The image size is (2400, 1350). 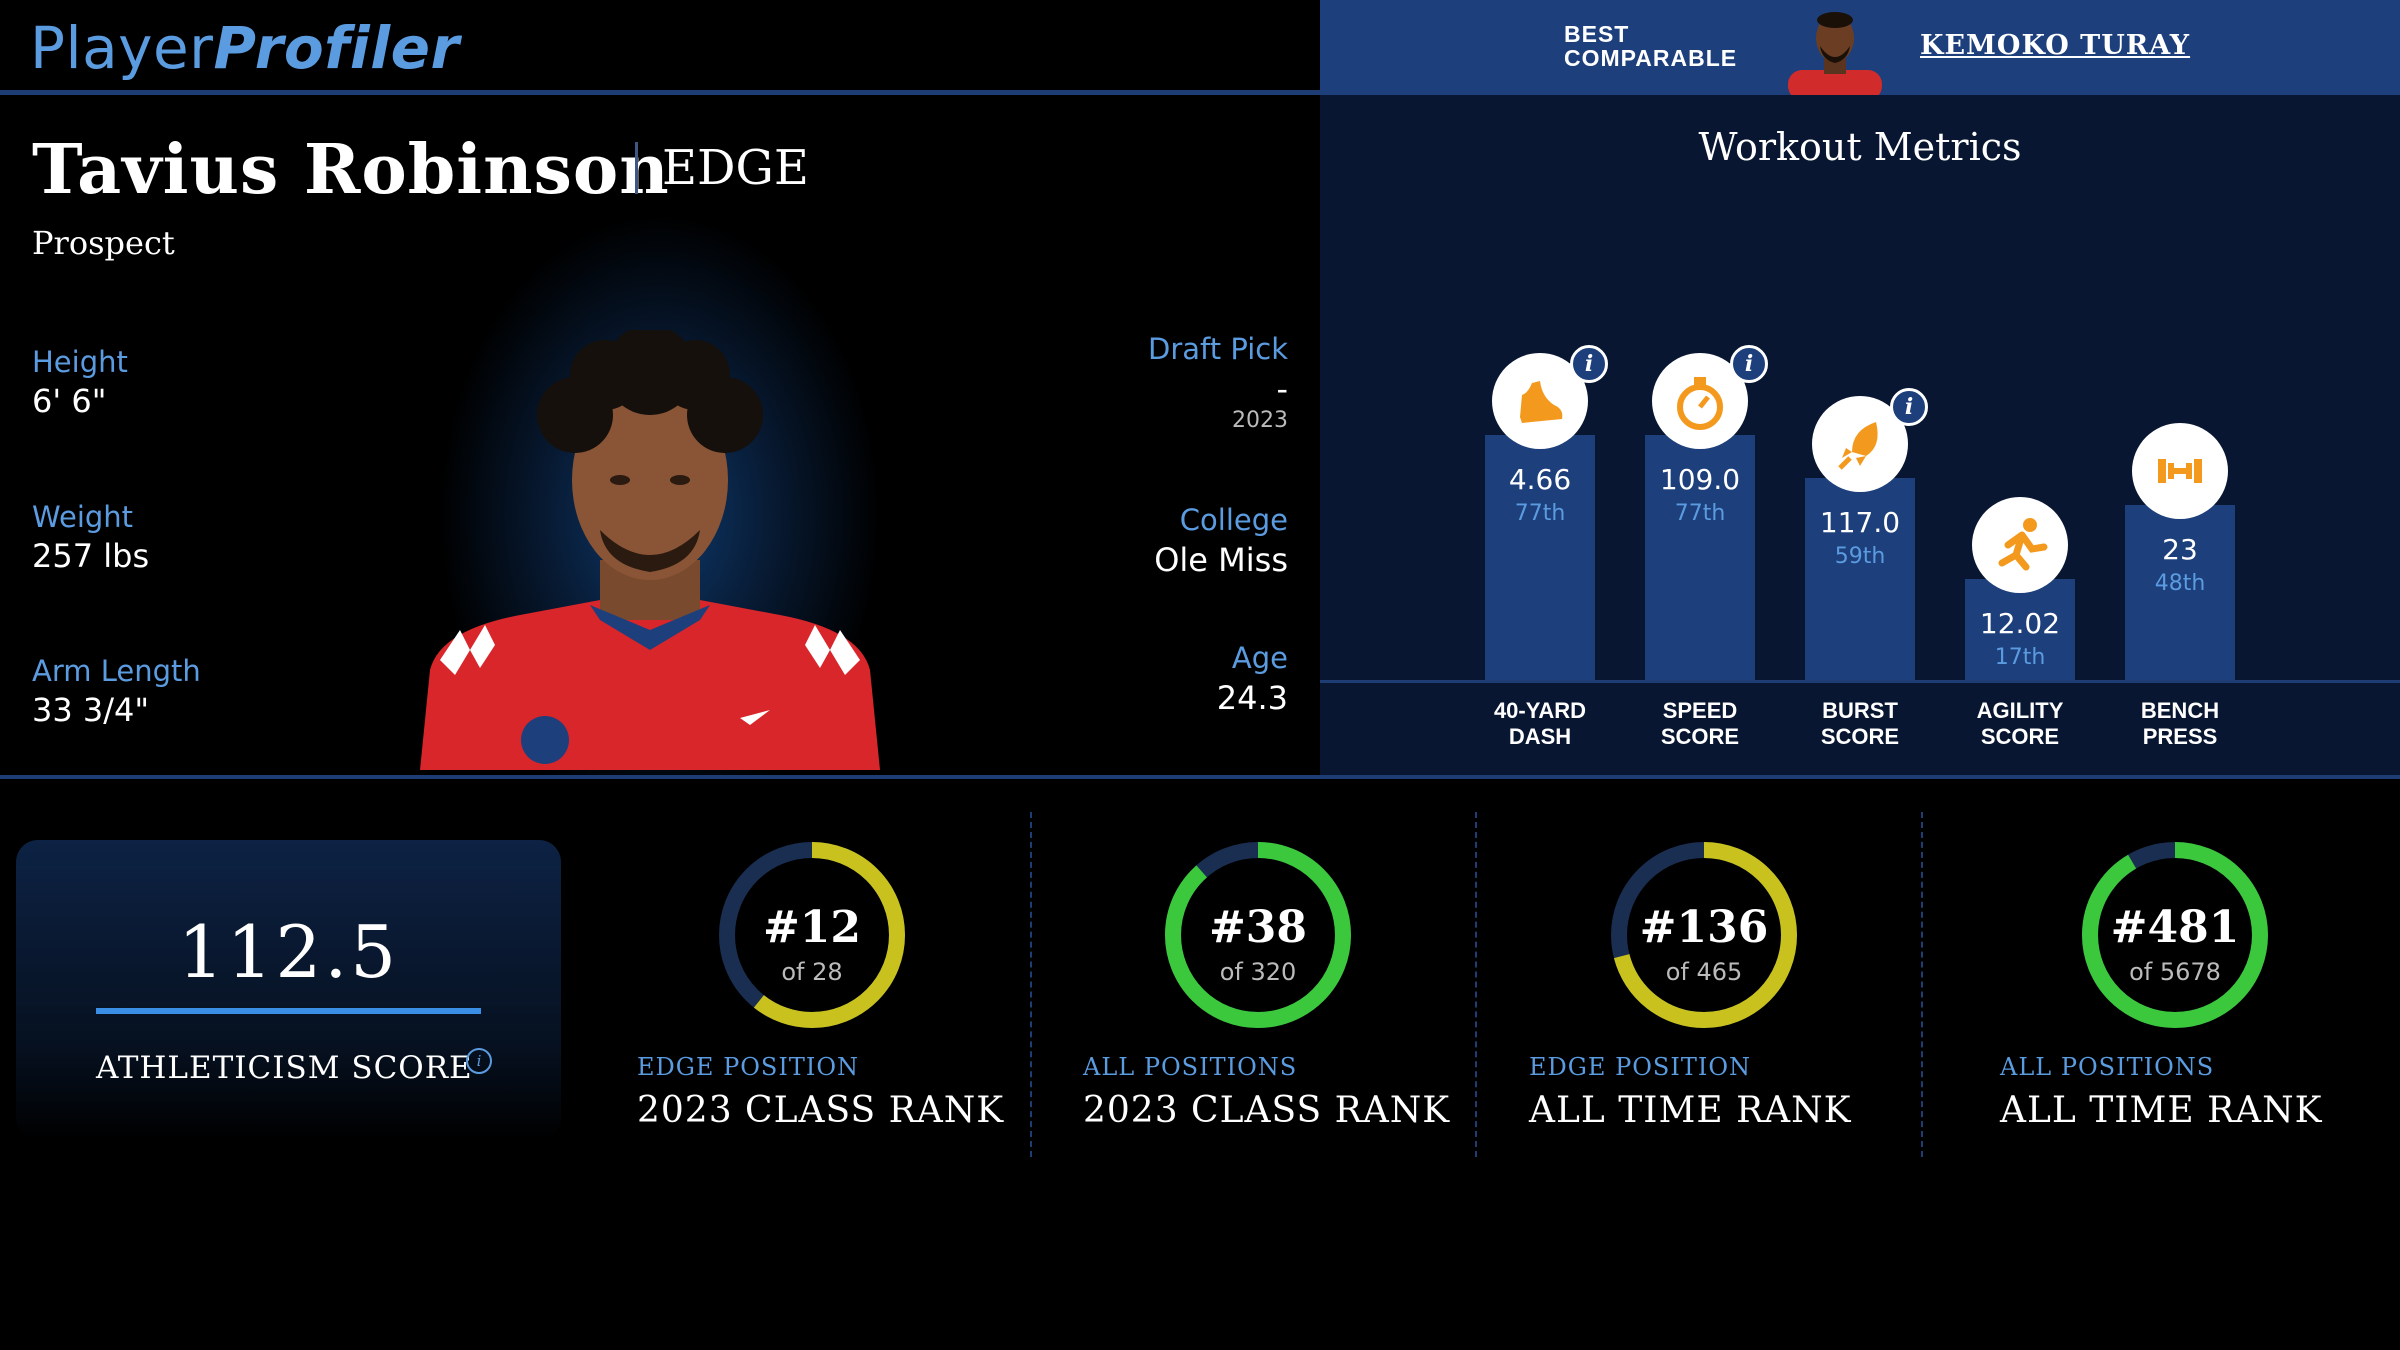 I want to click on workout-metrics-title: Workout Metrics, so click(x=1860, y=147).